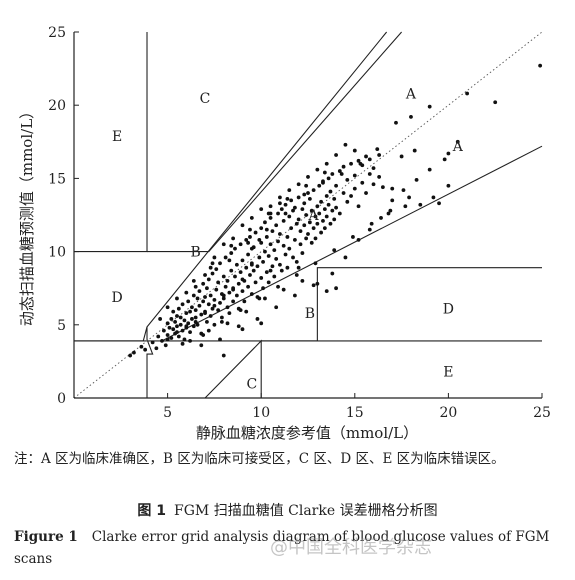 The height and width of the screenshot is (580, 575). Describe the element at coordinates (111, 142) in the screenshot. I see `zone-e-boundary` at that location.